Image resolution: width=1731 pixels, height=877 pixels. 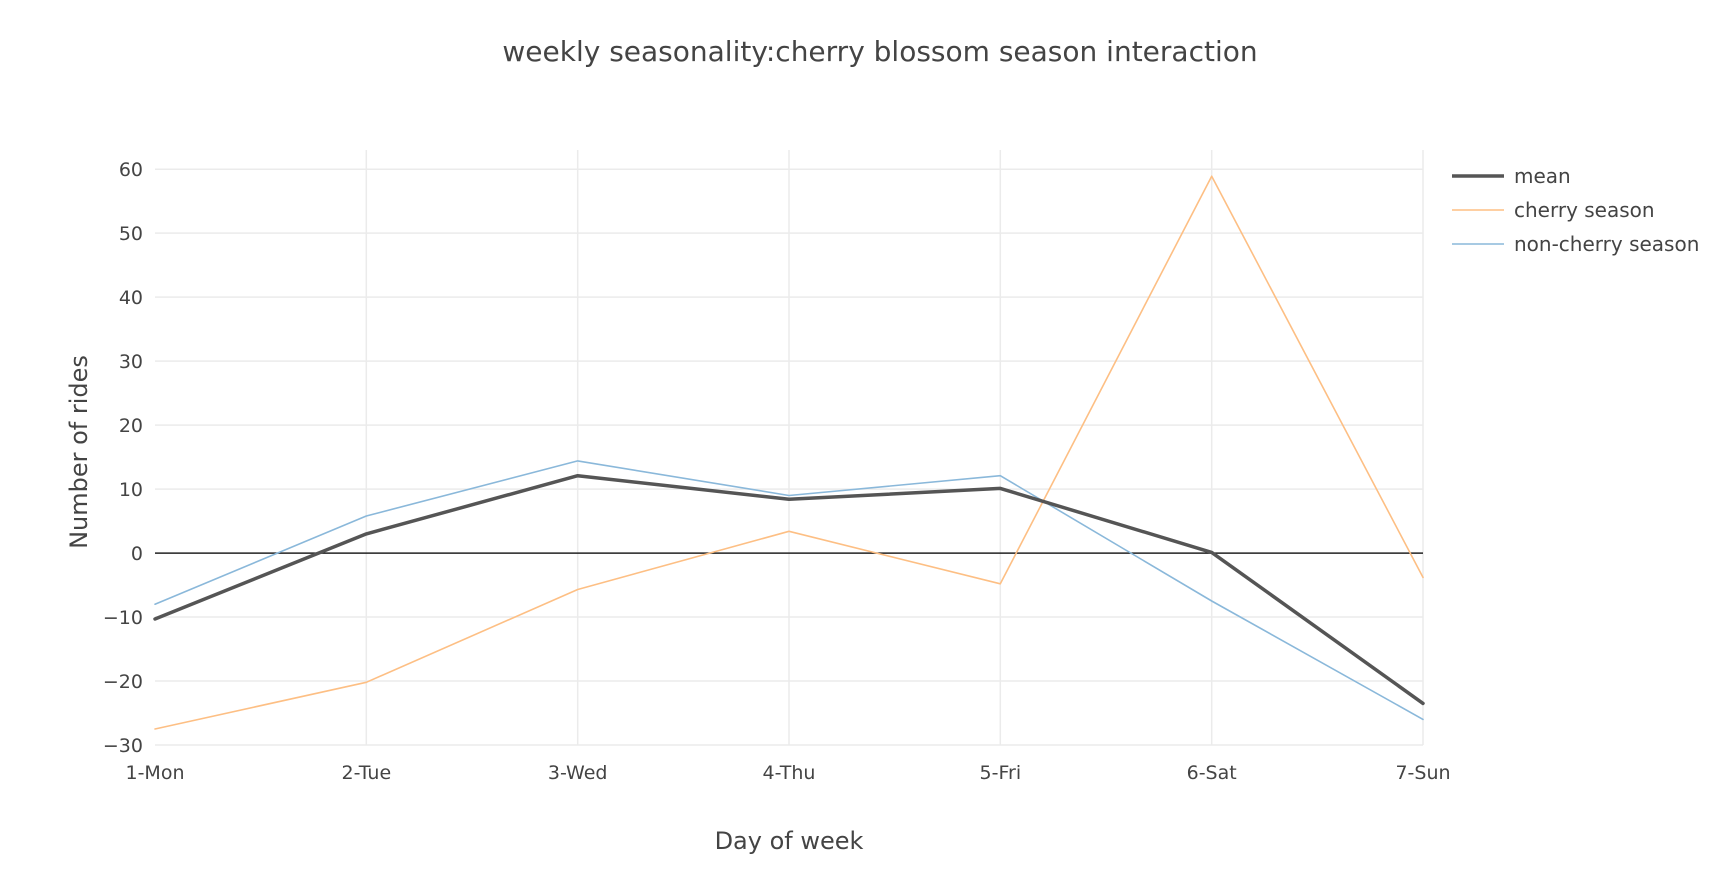 What do you see at coordinates (1001, 773) in the screenshot?
I see `x-tick-label: 5-Fri` at bounding box center [1001, 773].